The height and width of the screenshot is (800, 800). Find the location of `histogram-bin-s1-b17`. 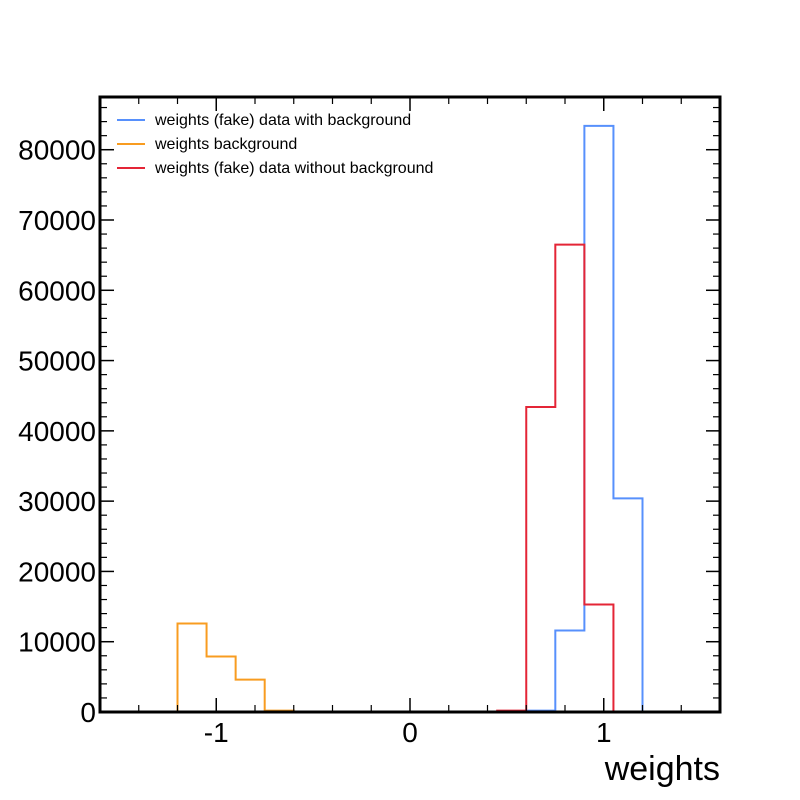

histogram-bin-s1-b17 is located at coordinates (627, 605).